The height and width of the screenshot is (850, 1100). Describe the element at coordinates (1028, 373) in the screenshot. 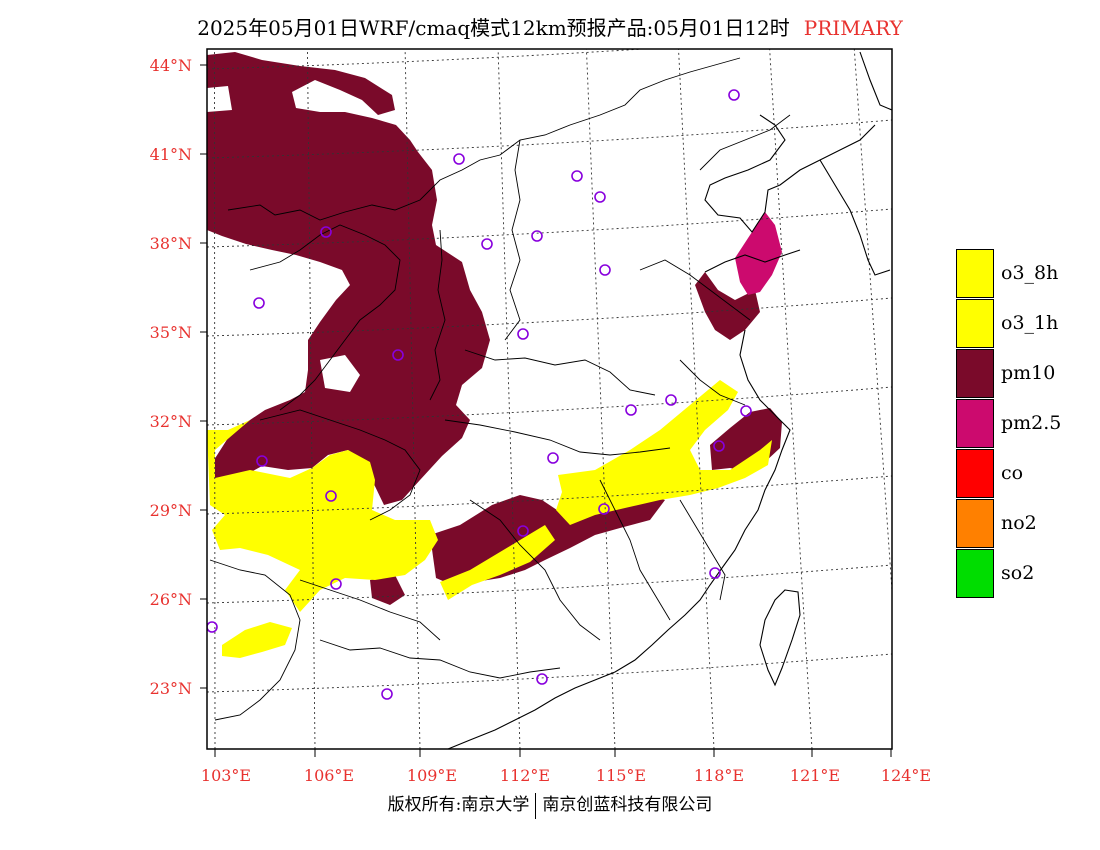

I see `legend-label: pm10` at that location.